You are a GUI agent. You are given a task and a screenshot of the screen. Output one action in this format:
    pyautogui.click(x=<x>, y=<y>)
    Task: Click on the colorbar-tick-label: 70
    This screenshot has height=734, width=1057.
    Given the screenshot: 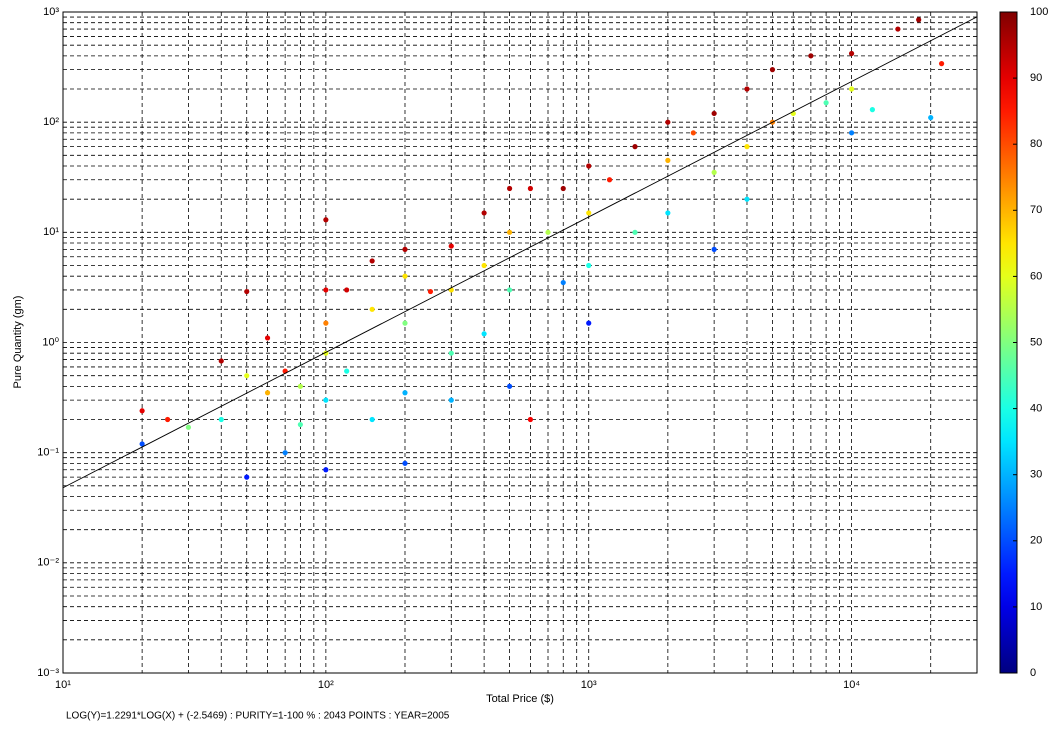 What is the action you would take?
    pyautogui.click(x=1036, y=210)
    